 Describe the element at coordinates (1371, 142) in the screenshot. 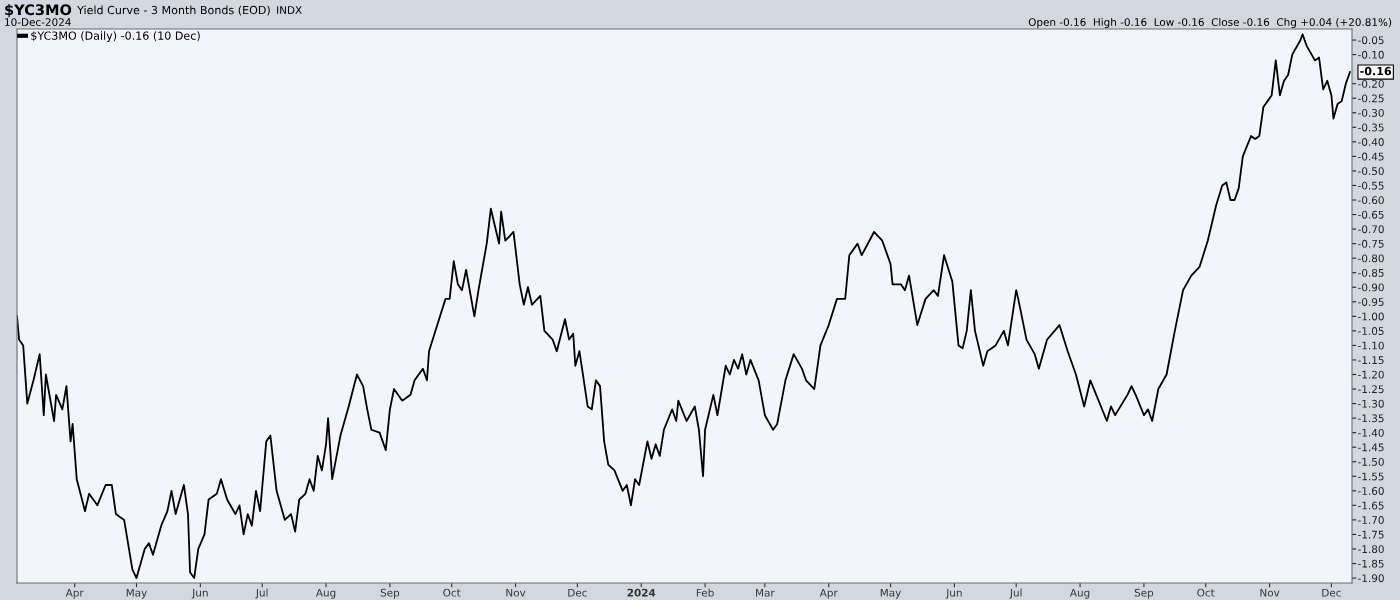

I see `y-tick-label: -0.40` at that location.